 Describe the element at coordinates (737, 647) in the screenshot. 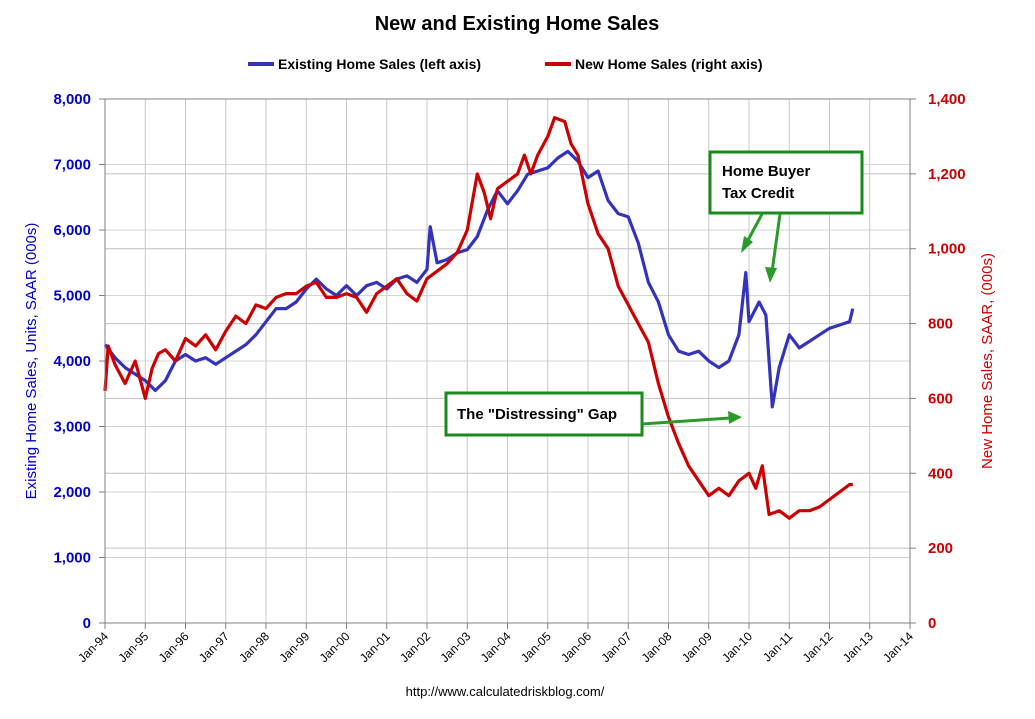

I see `x-tick-label: Jan-10` at that location.